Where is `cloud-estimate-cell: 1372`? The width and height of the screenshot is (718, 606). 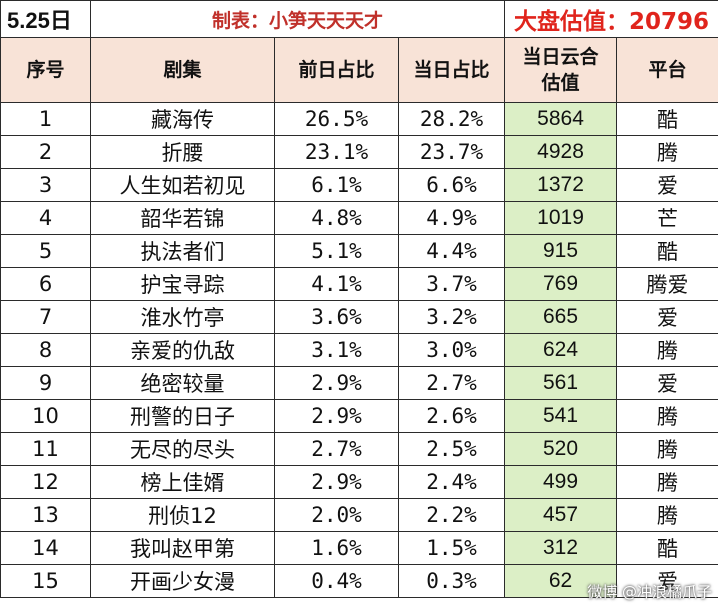
cloud-estimate-cell: 1372 is located at coordinates (561, 185).